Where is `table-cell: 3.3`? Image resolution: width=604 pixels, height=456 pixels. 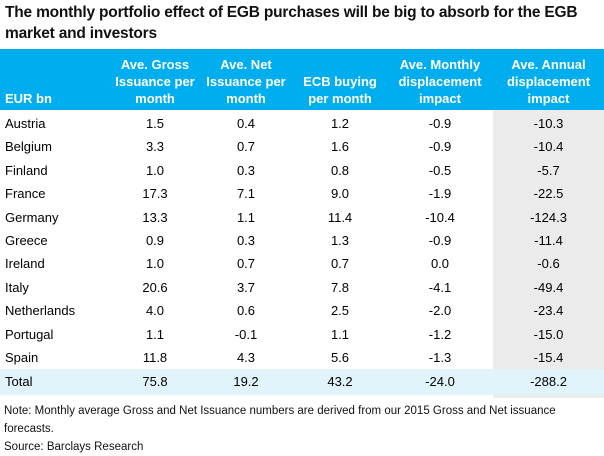 table-cell: 3.3 is located at coordinates (155, 147).